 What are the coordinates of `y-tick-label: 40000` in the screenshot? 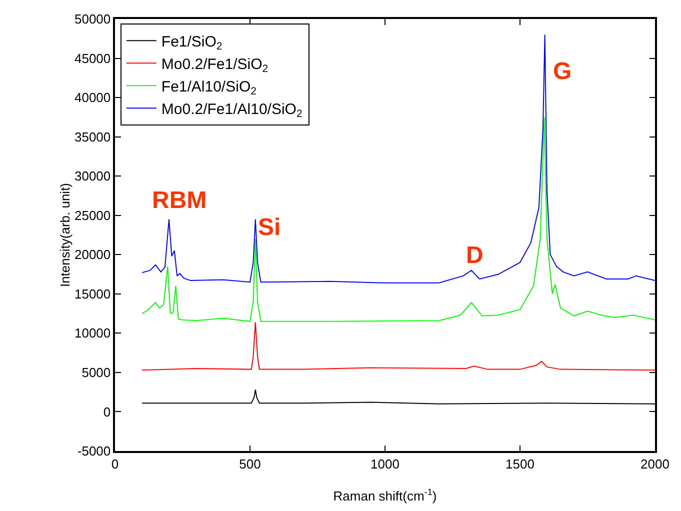 It's located at (92, 98).